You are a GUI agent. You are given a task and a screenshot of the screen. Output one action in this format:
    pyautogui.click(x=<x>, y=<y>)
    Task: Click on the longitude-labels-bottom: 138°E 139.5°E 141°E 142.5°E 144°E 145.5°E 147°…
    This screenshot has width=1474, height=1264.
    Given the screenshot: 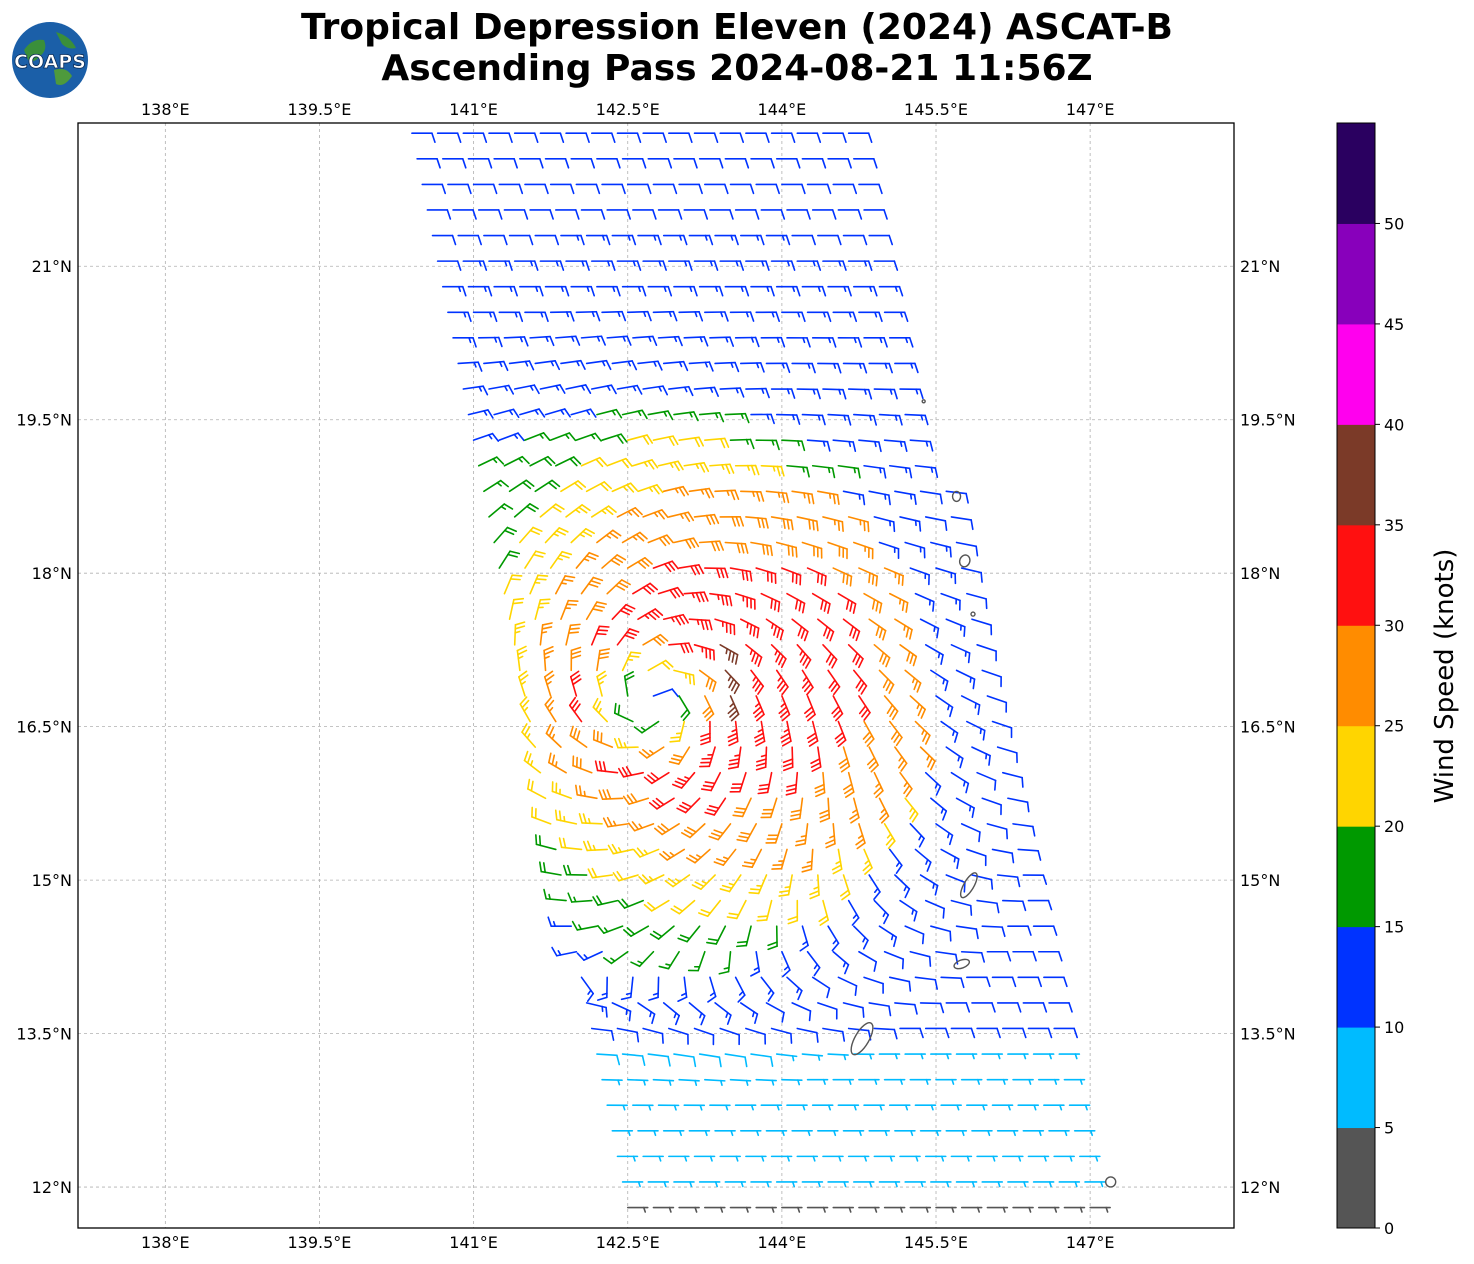 What is the action you would take?
    pyautogui.click(x=627, y=1242)
    